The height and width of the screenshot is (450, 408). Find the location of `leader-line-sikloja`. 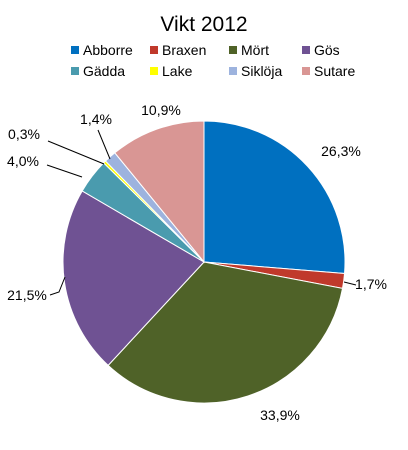

leader-line-sikloja is located at coordinates (104, 144).